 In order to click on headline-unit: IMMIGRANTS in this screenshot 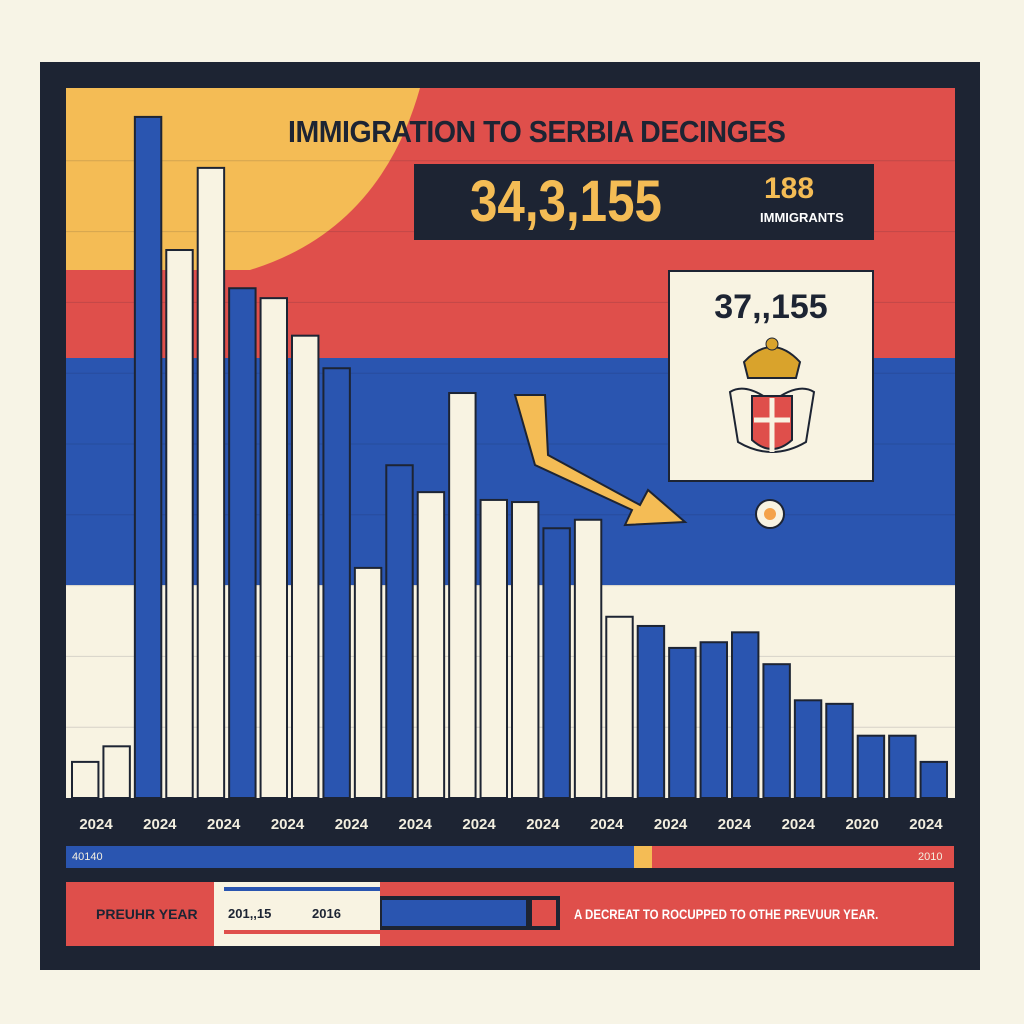, I will do `click(802, 217)`.